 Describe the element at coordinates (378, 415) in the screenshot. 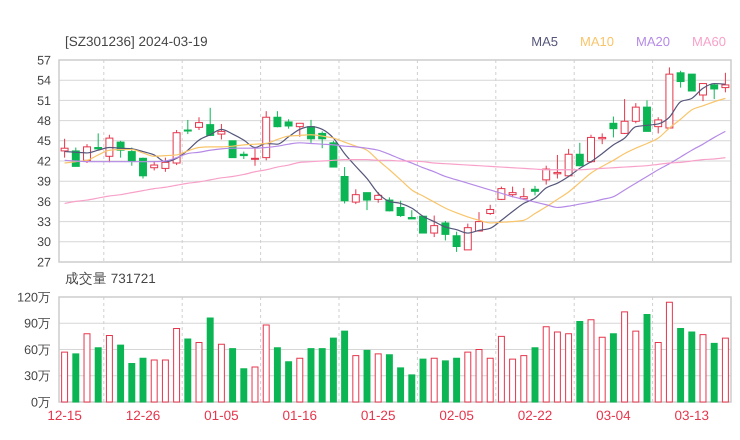

I see `x-tick-label: 01-25` at that location.